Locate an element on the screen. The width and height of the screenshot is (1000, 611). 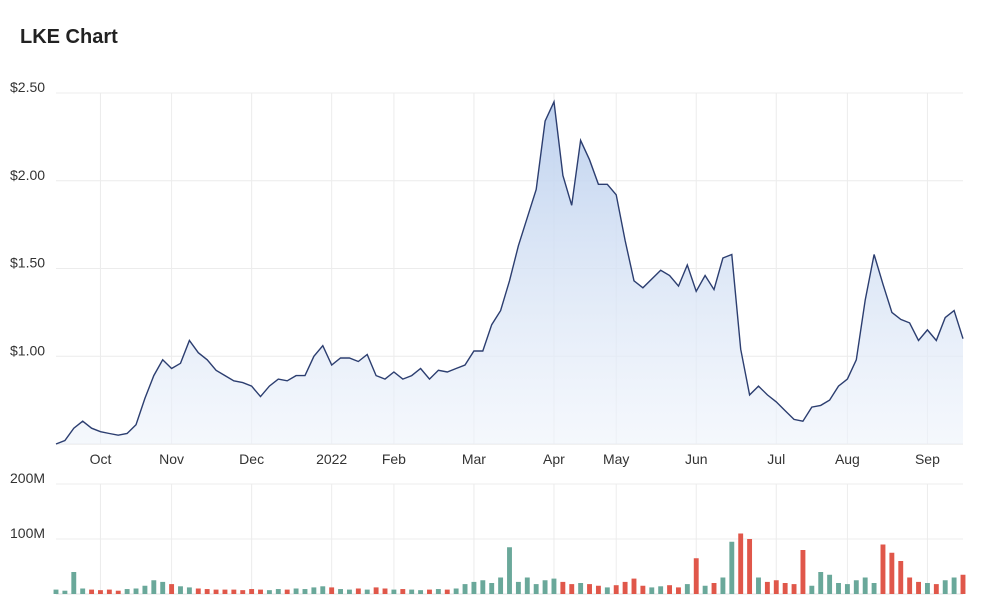
x-tick-label: May is located at coordinates (616, 459).